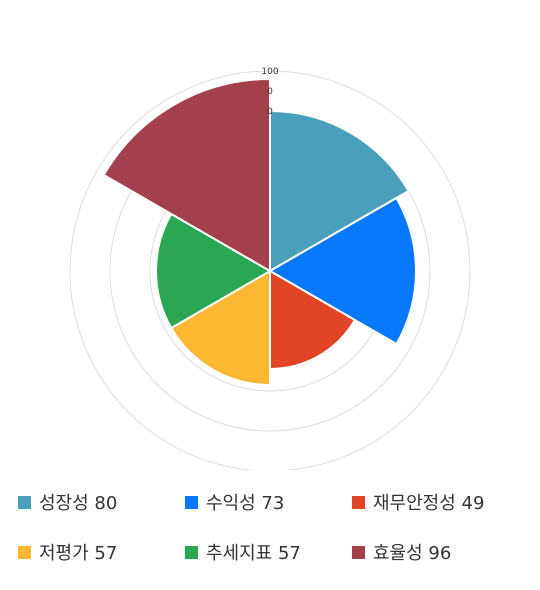 The height and width of the screenshot is (590, 540). I want to click on legend-label: 효율성 96, so click(412, 553).